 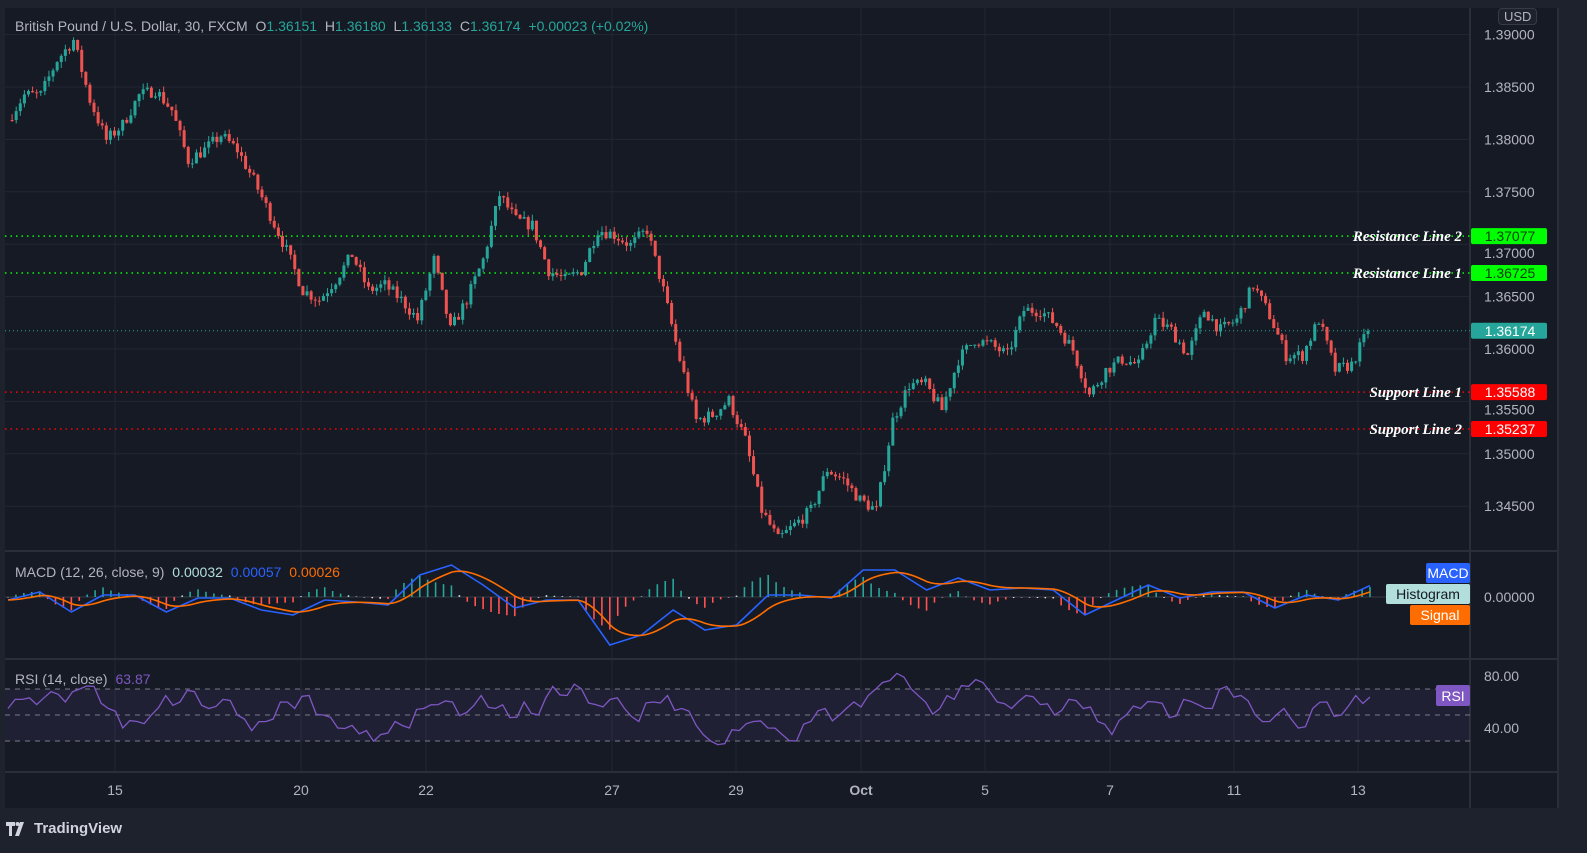 I want to click on macd-signal-value: 0.00026, so click(x=314, y=572).